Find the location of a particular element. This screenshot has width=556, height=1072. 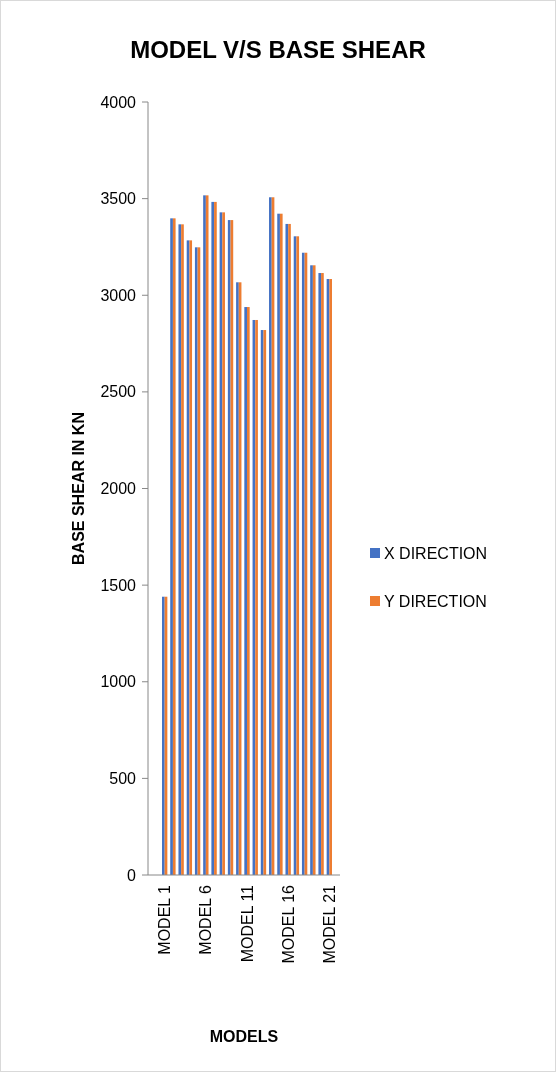

x-tick-label: MODEL 1 is located at coordinates (165, 919).